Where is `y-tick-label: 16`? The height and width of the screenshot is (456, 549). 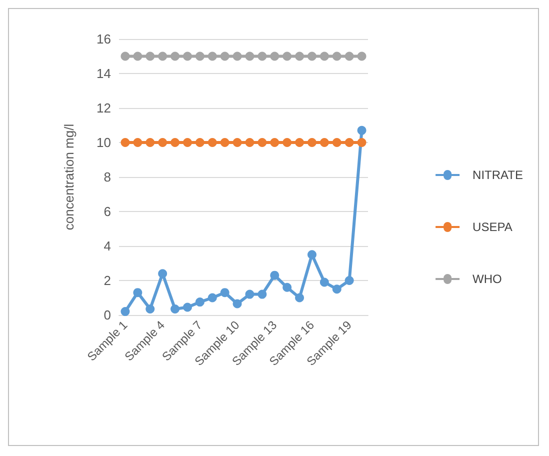 y-tick-label: 16 is located at coordinates (103, 39).